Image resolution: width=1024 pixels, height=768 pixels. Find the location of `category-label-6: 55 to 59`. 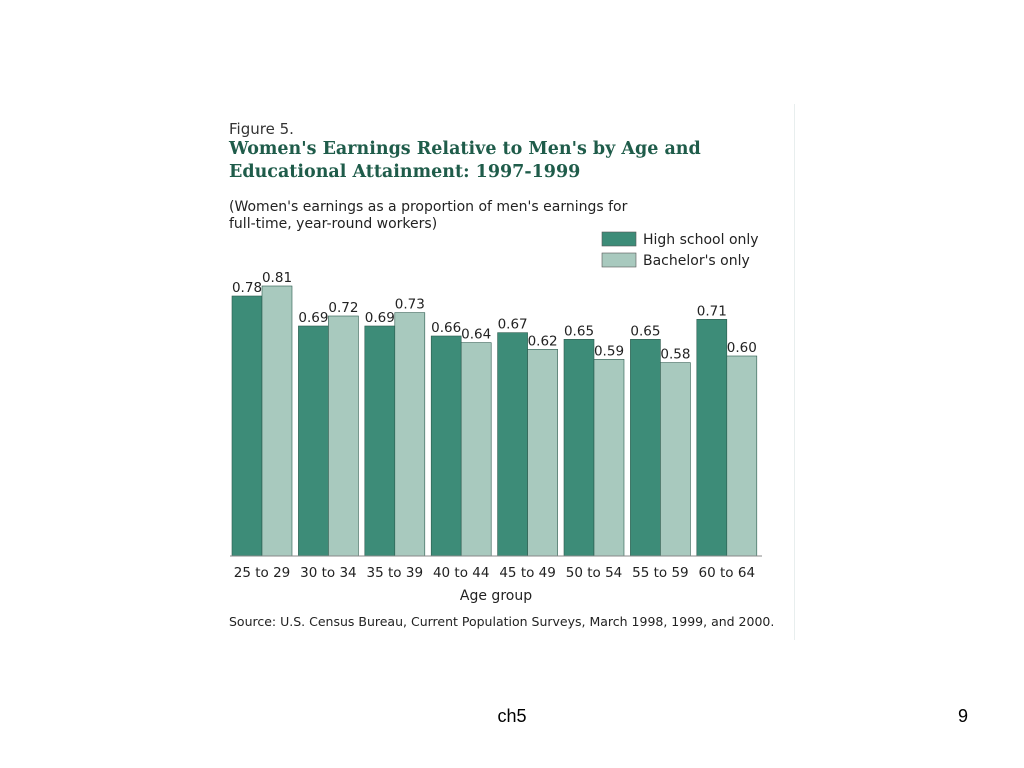

category-label-6: 55 to 59 is located at coordinates (660, 573).